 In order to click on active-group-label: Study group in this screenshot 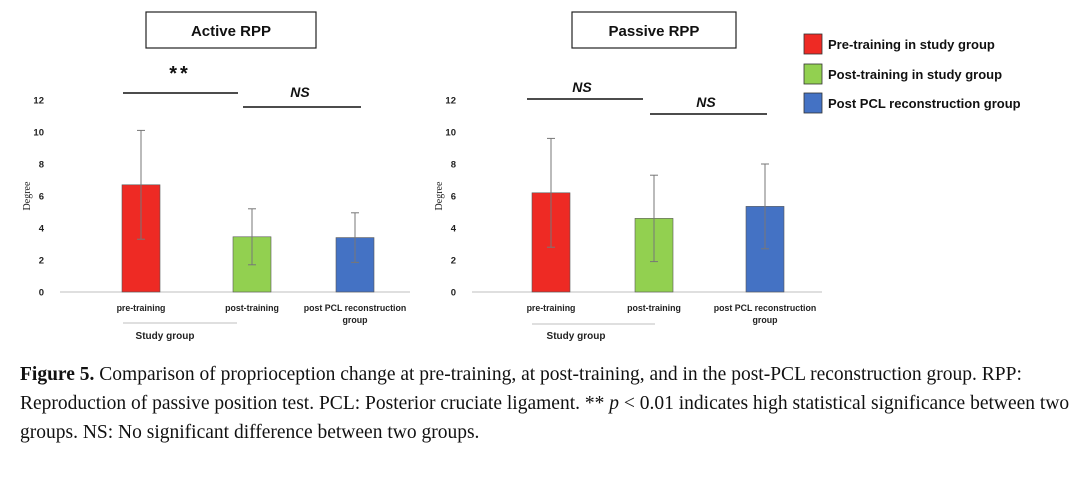, I will do `click(165, 336)`.